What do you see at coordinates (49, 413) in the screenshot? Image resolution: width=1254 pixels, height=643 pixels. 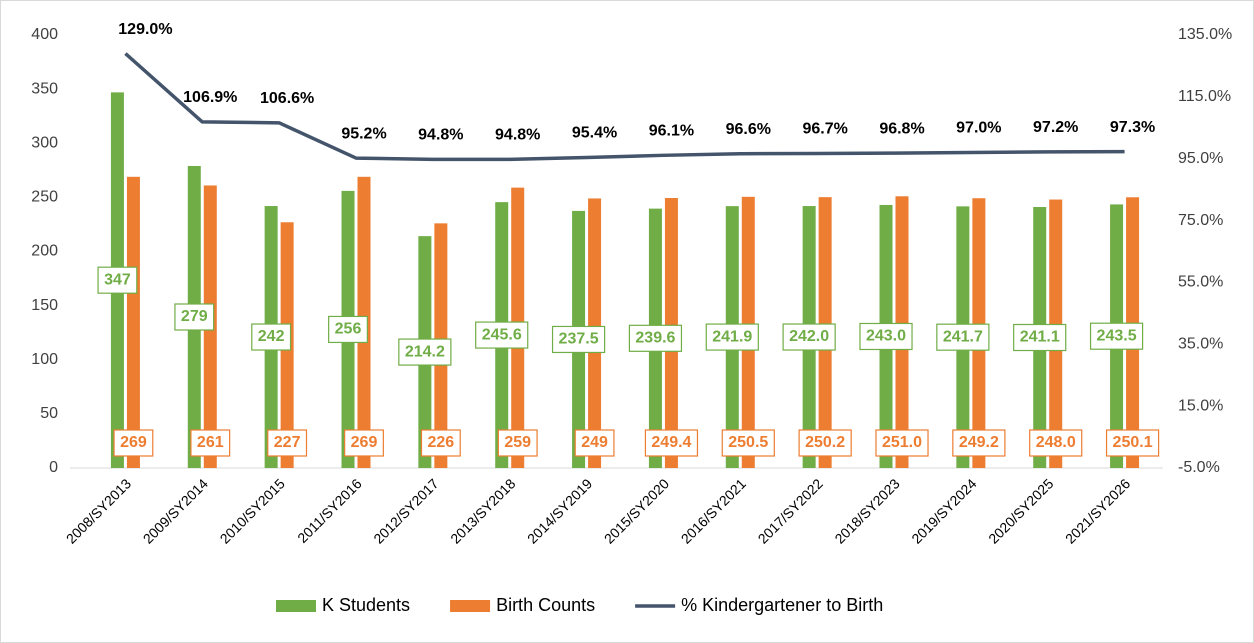 I see `y-tick-label: 50` at bounding box center [49, 413].